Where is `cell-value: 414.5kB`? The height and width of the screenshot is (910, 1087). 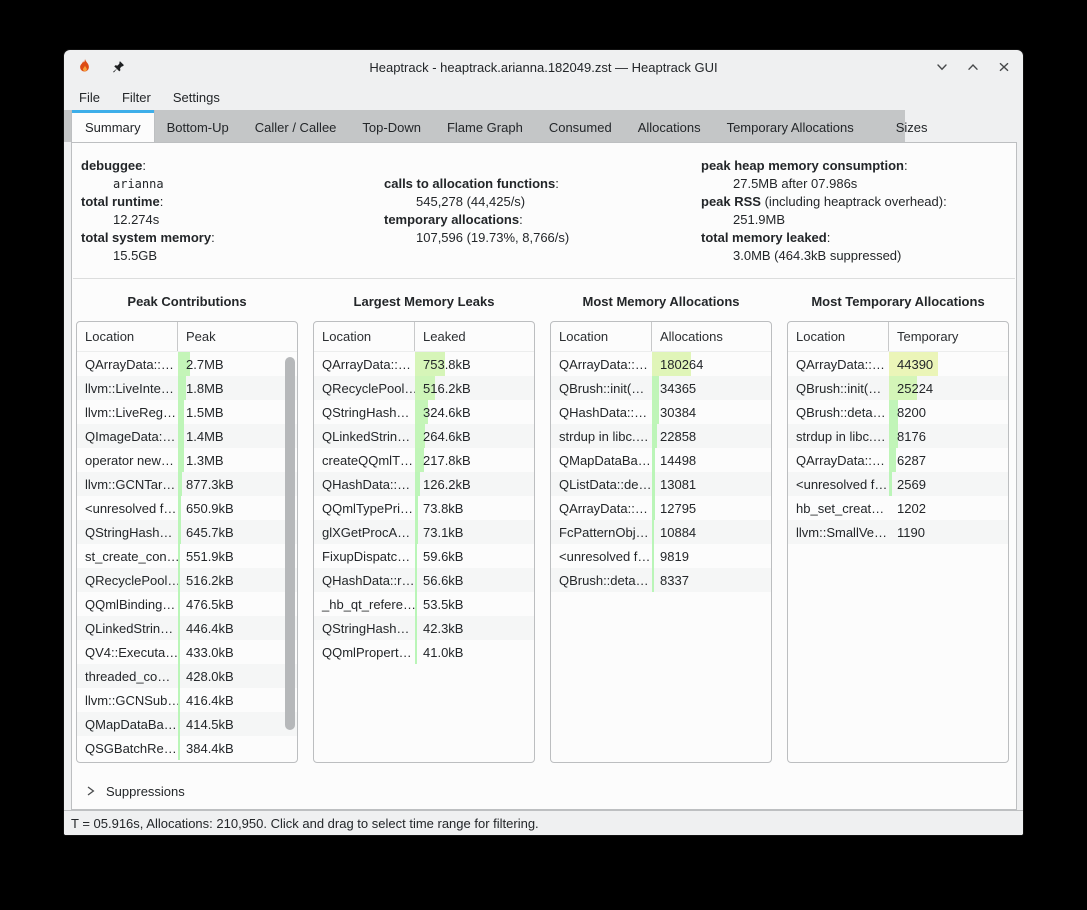
cell-value: 414.5kB is located at coordinates (237, 724).